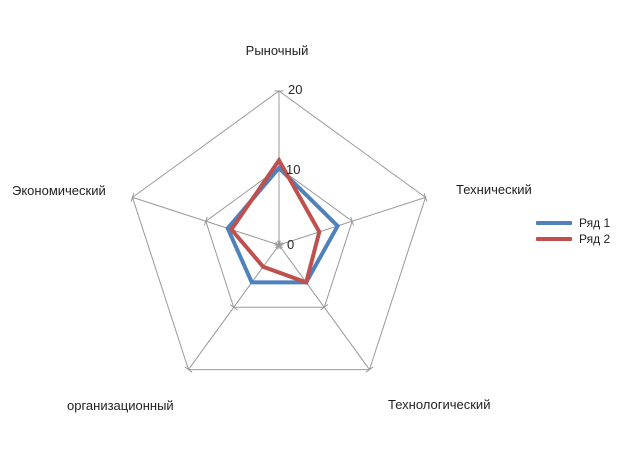  What do you see at coordinates (439, 404) in the screenshot?
I see `axis-label-technological: Технологический` at bounding box center [439, 404].